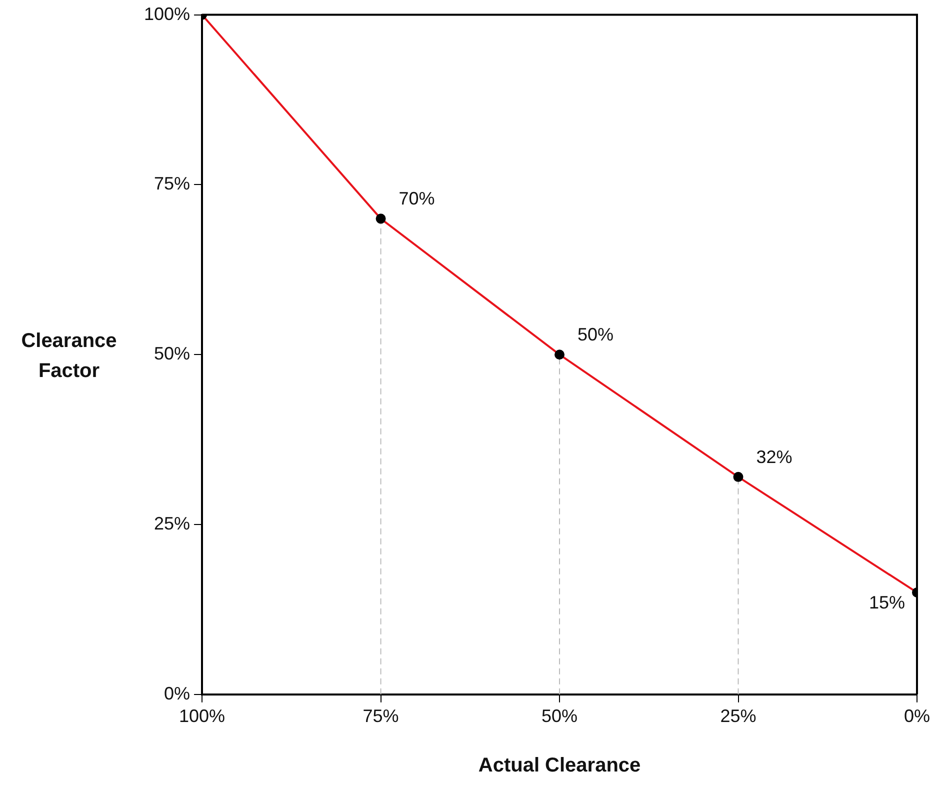 The width and height of the screenshot is (934, 792). I want to click on x-tick-label: 0%, so click(917, 716).